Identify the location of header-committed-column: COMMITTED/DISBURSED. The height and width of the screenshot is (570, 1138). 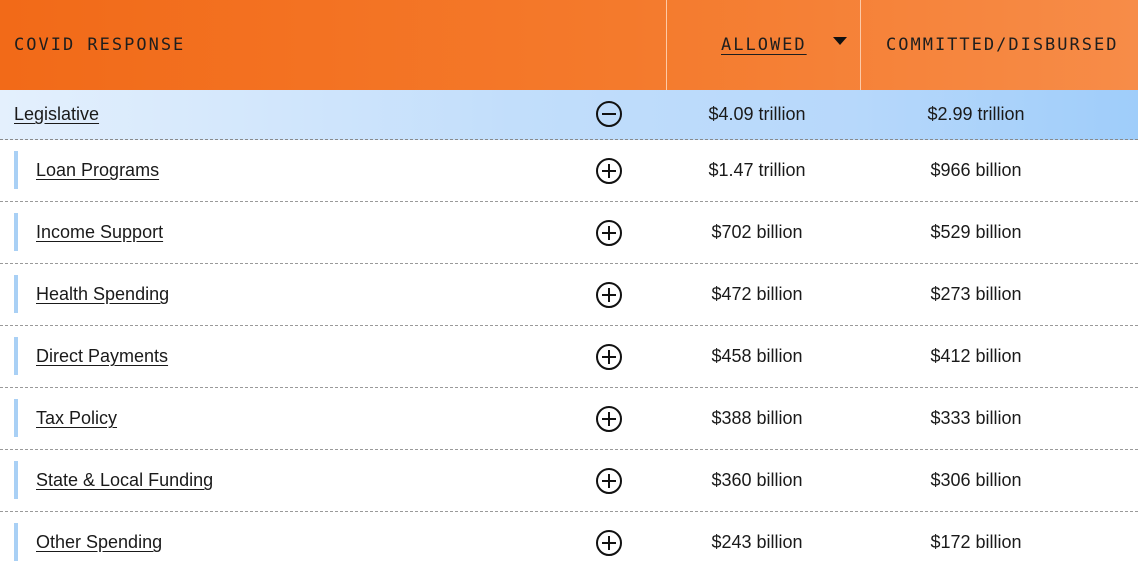
(999, 45).